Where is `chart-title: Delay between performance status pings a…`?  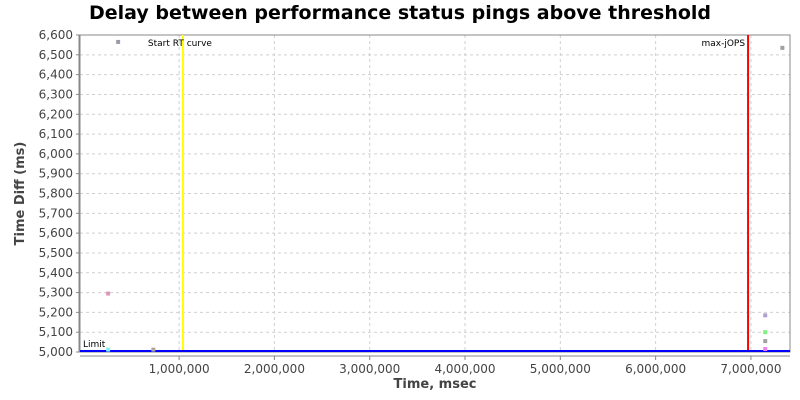 chart-title: Delay between performance status pings a… is located at coordinates (400, 13).